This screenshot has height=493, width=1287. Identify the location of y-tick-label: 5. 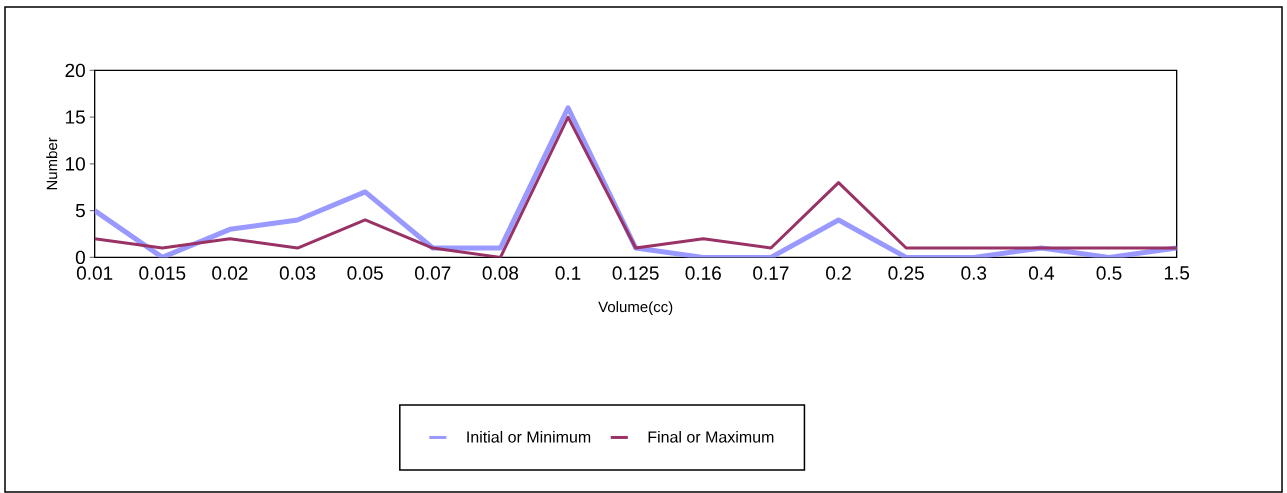
(80, 211).